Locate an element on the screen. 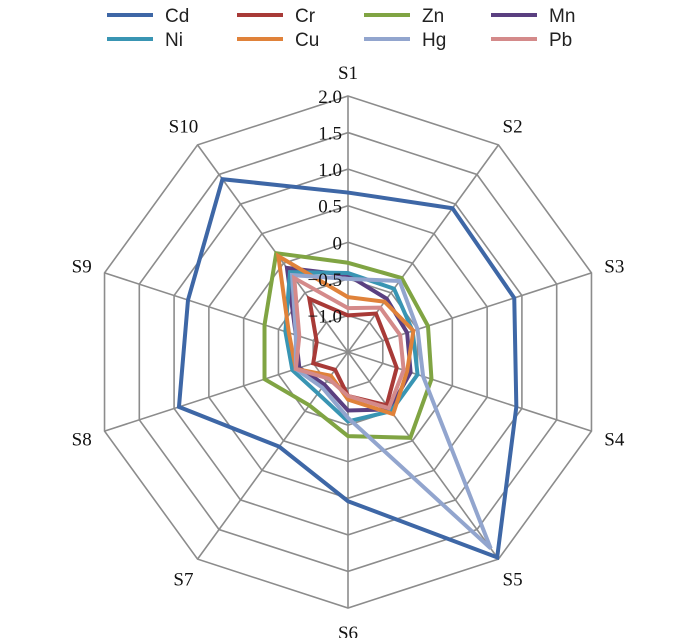 The width and height of the screenshot is (700, 638). series-line-cu is located at coordinates (345, 334).